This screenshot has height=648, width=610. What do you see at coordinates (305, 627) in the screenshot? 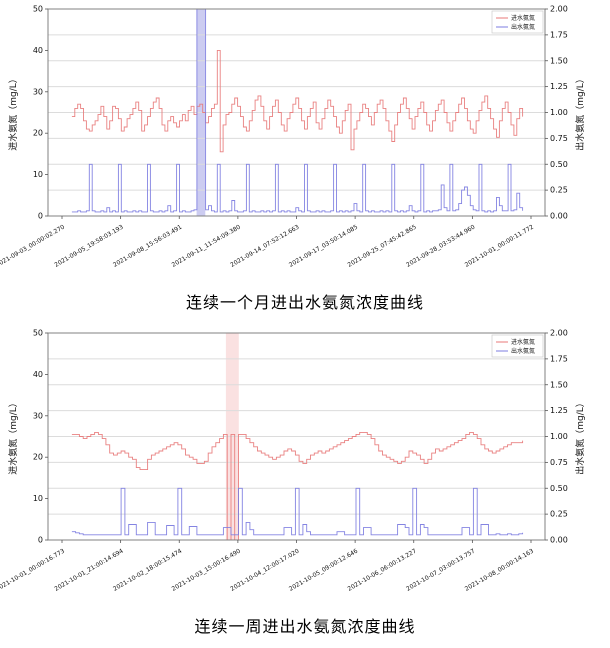
I see `weekly-chart-caption: 连续一周进出水氨氮浓度曲线` at bounding box center [305, 627].